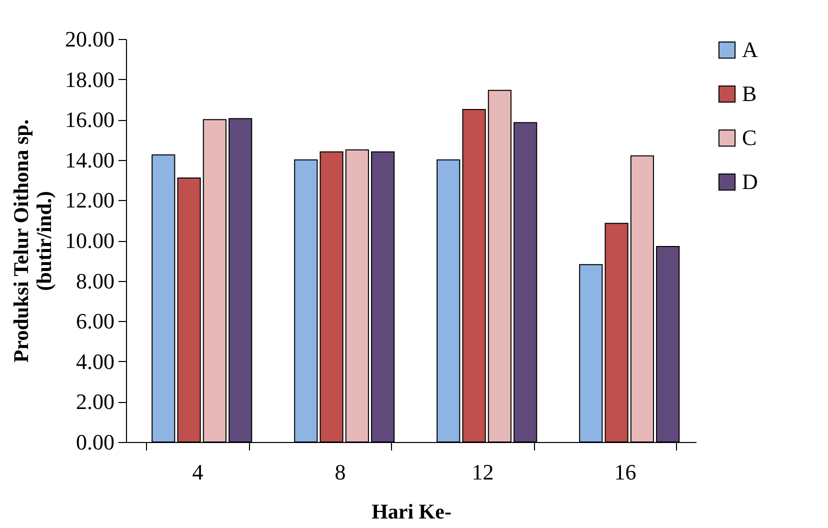 This screenshot has height=528, width=828. Describe the element at coordinates (749, 137) in the screenshot. I see `legend-label: C` at that location.